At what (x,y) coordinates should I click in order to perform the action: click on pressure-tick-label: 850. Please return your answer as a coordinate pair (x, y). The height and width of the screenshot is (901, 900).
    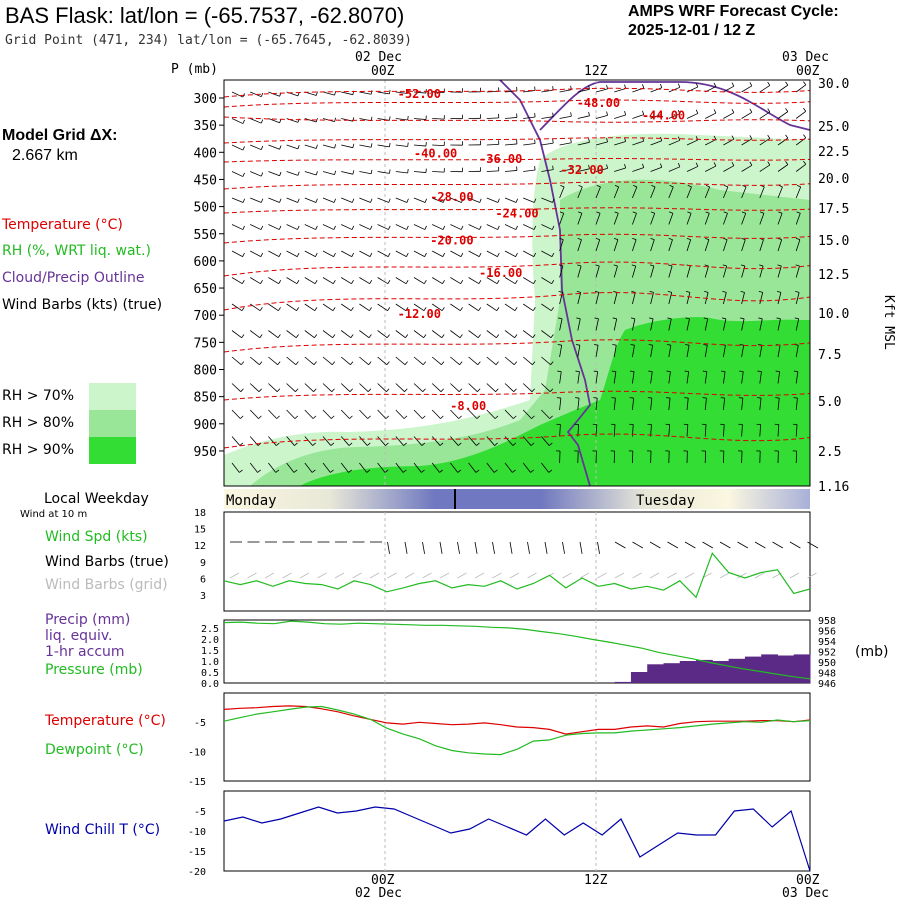
    Looking at the image, I should click on (205, 398).